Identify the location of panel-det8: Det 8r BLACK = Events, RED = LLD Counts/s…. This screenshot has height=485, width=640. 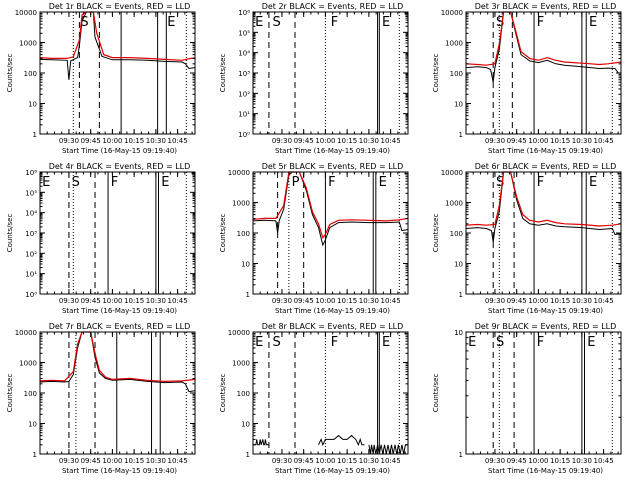
(314, 398).